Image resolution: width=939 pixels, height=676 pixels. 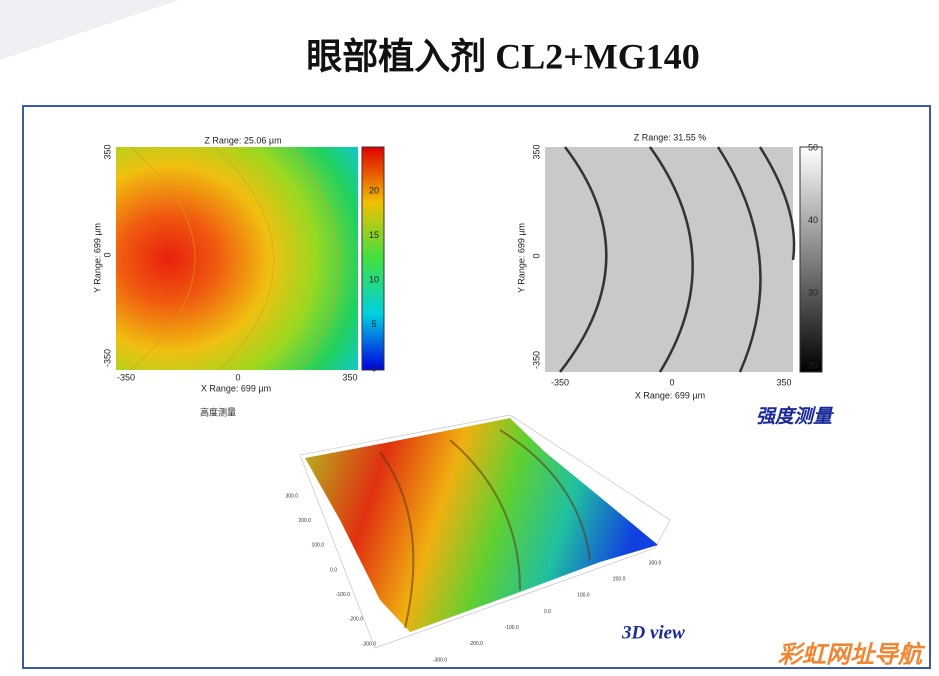 I want to click on height-colorbar, so click(x=373, y=258).